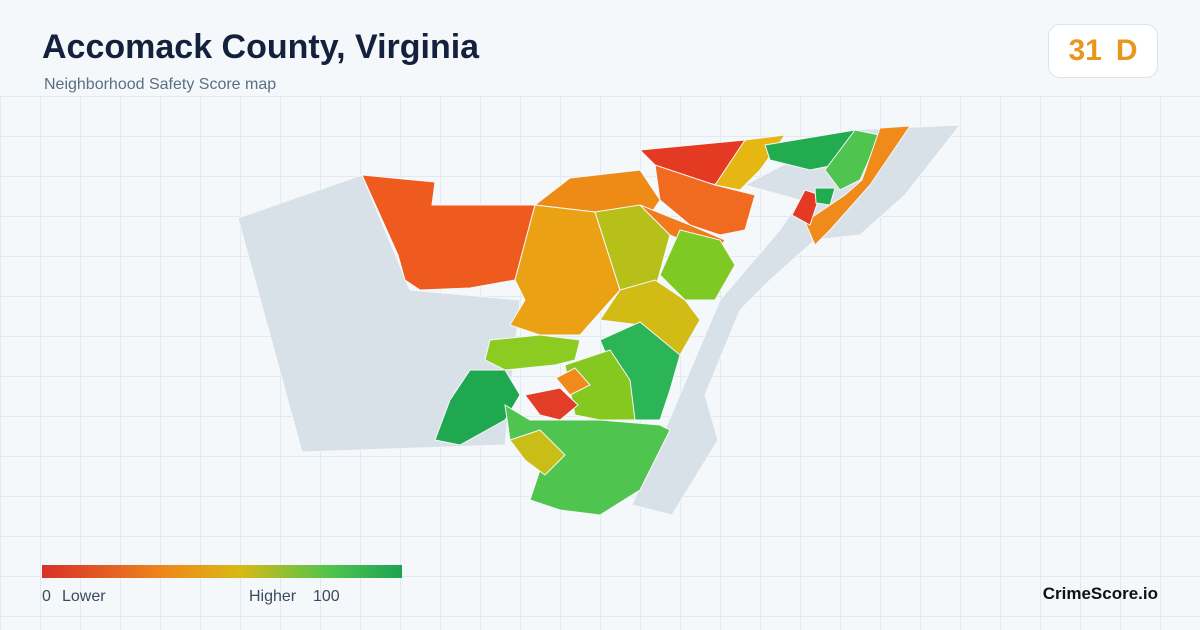 The width and height of the screenshot is (1200, 630). Describe the element at coordinates (222, 571) in the screenshot. I see `legend-gradient` at that location.